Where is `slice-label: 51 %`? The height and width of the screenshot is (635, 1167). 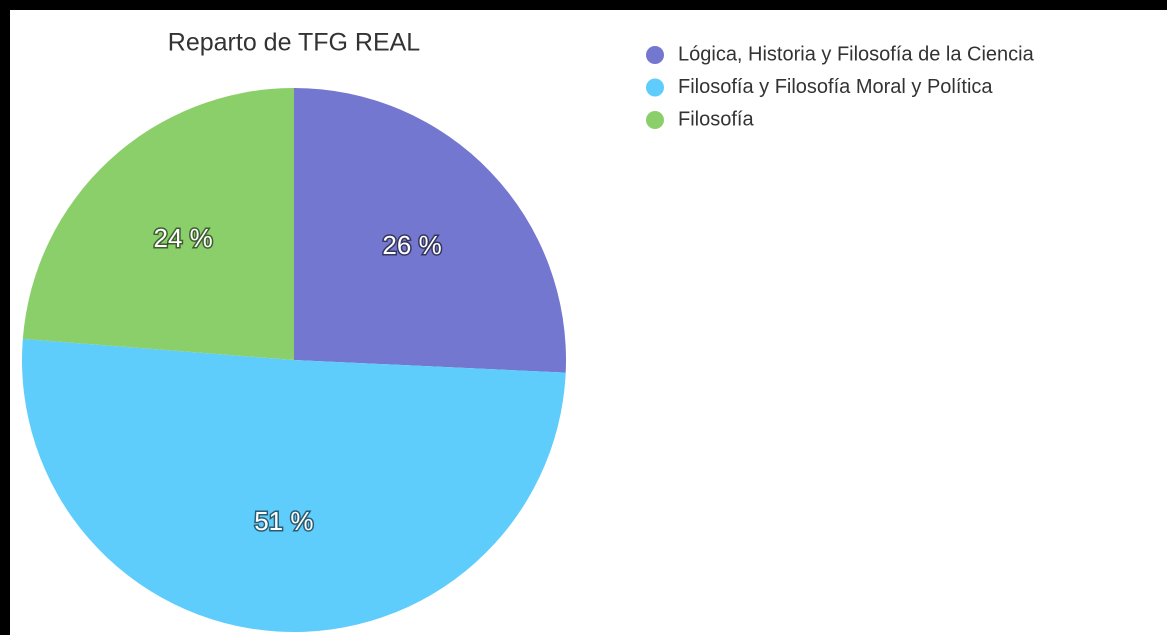 slice-label: 51 % is located at coordinates (283, 521).